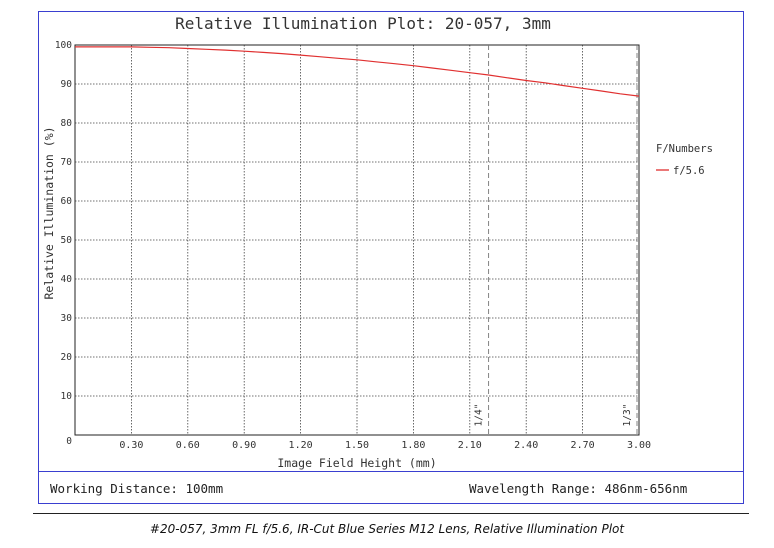  What do you see at coordinates (639, 445) in the screenshot?
I see `x-tick-label: 3.00` at bounding box center [639, 445].